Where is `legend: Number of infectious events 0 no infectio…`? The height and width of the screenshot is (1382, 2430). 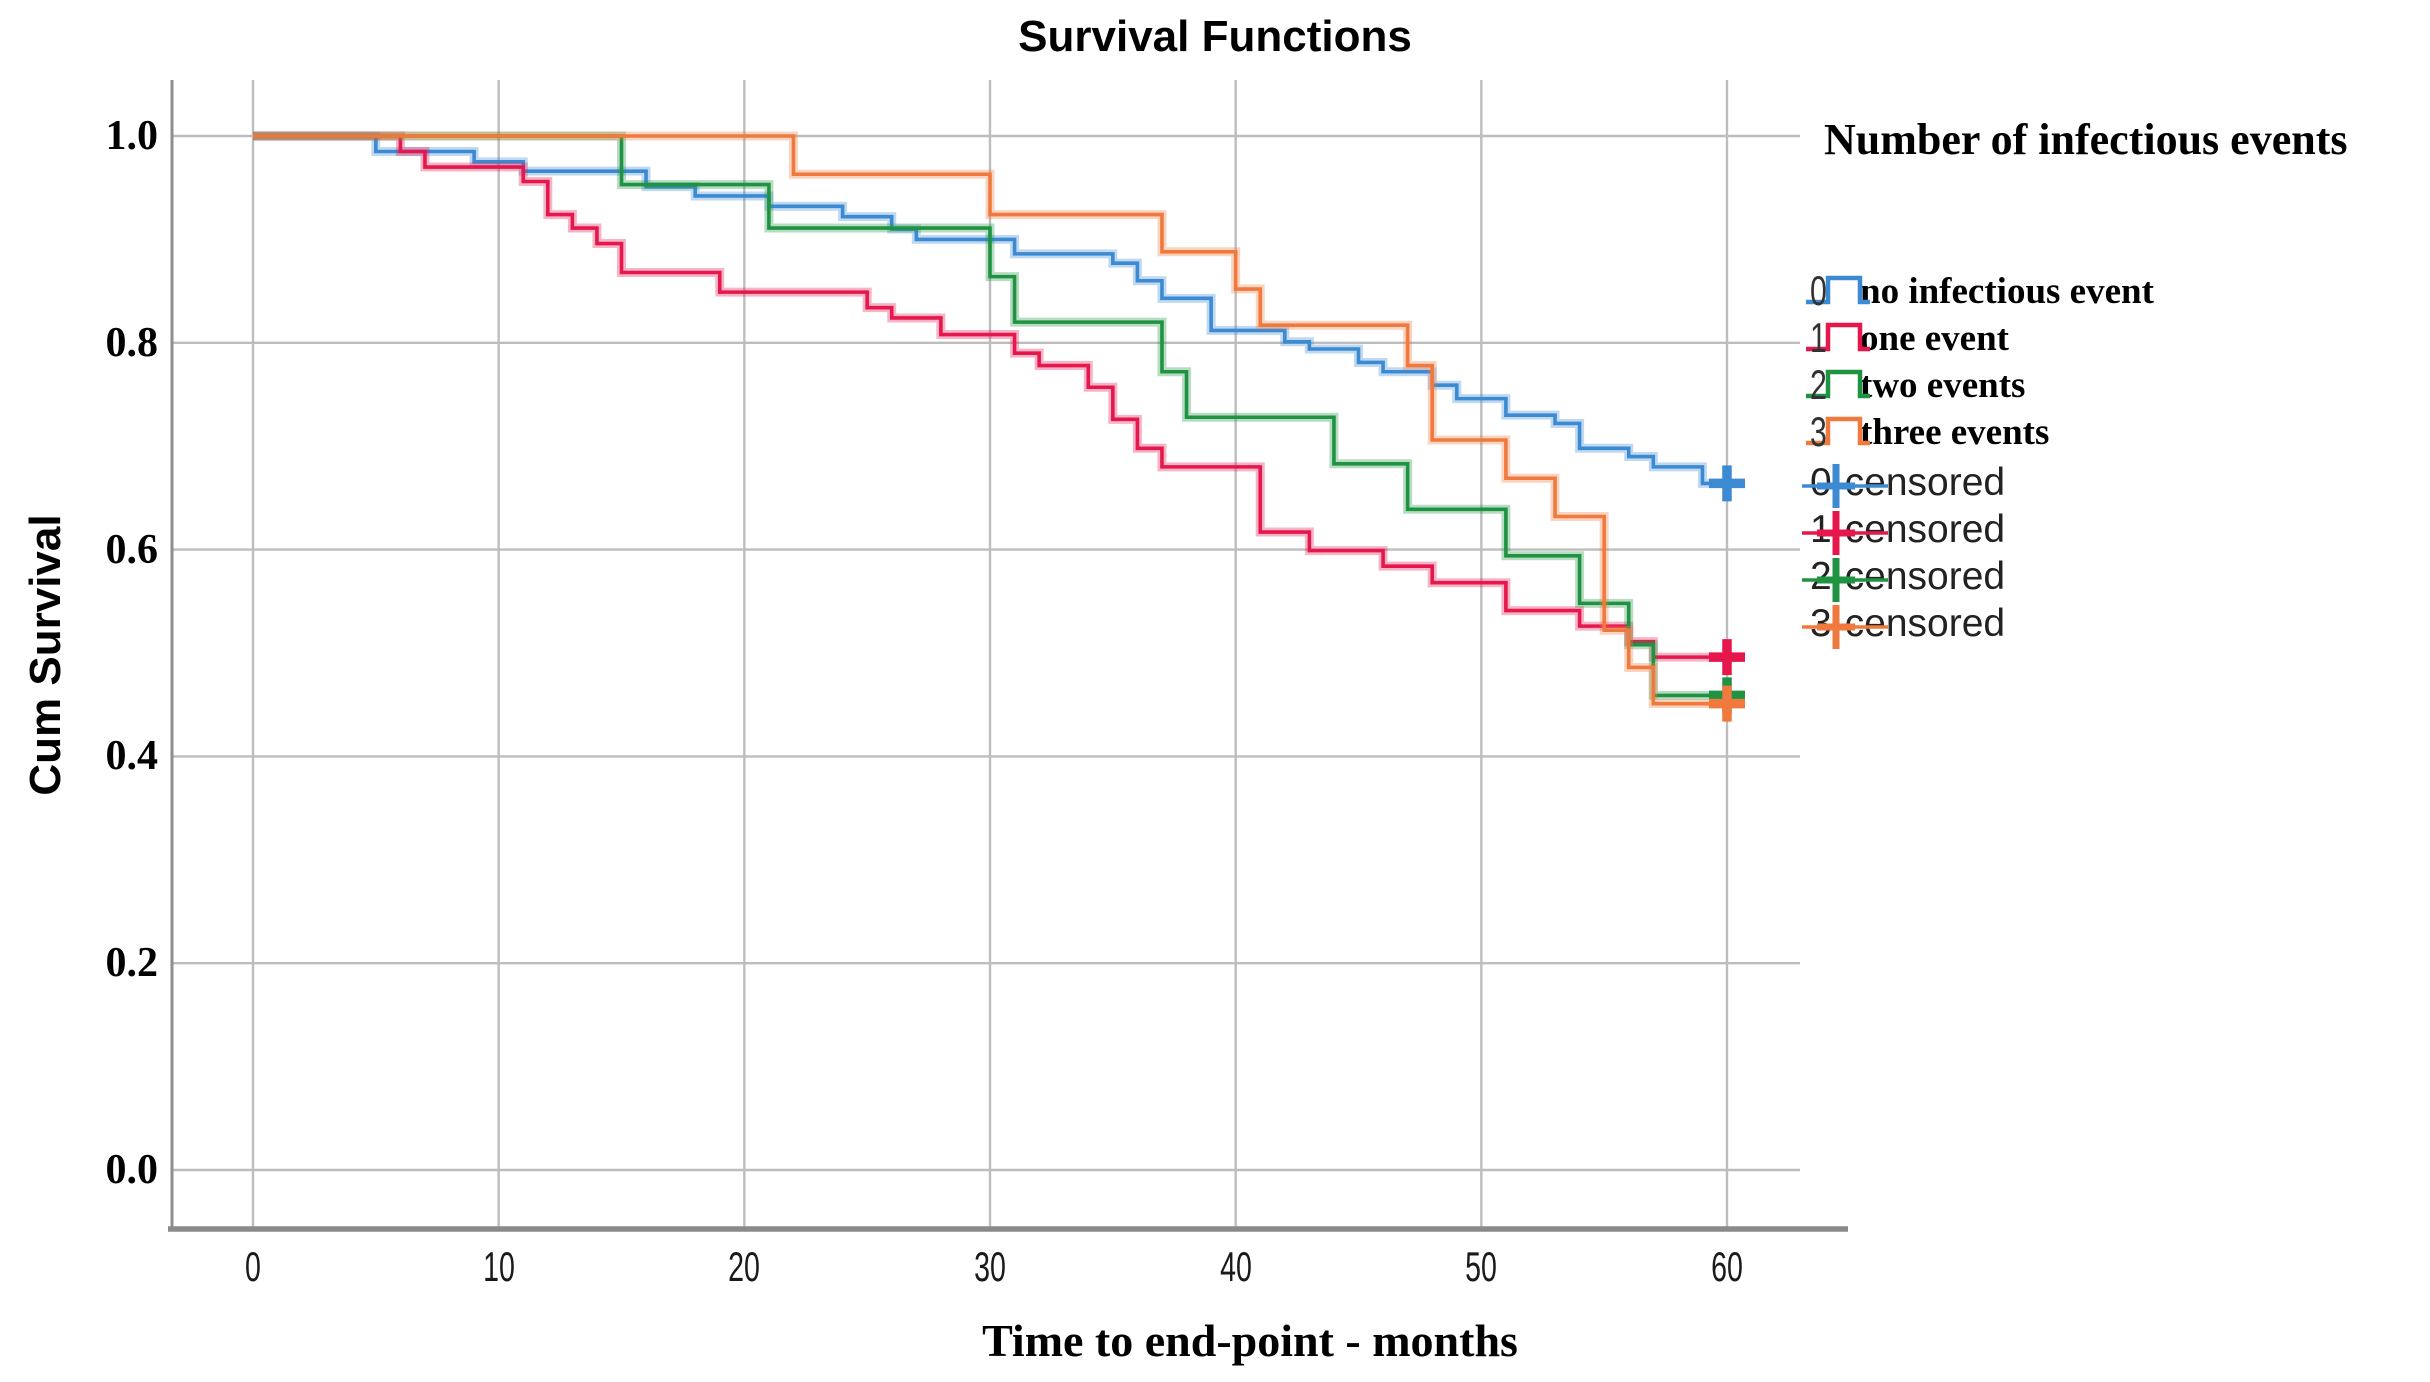
legend: Number of infectious events 0 no infectio… is located at coordinates (2113, 372).